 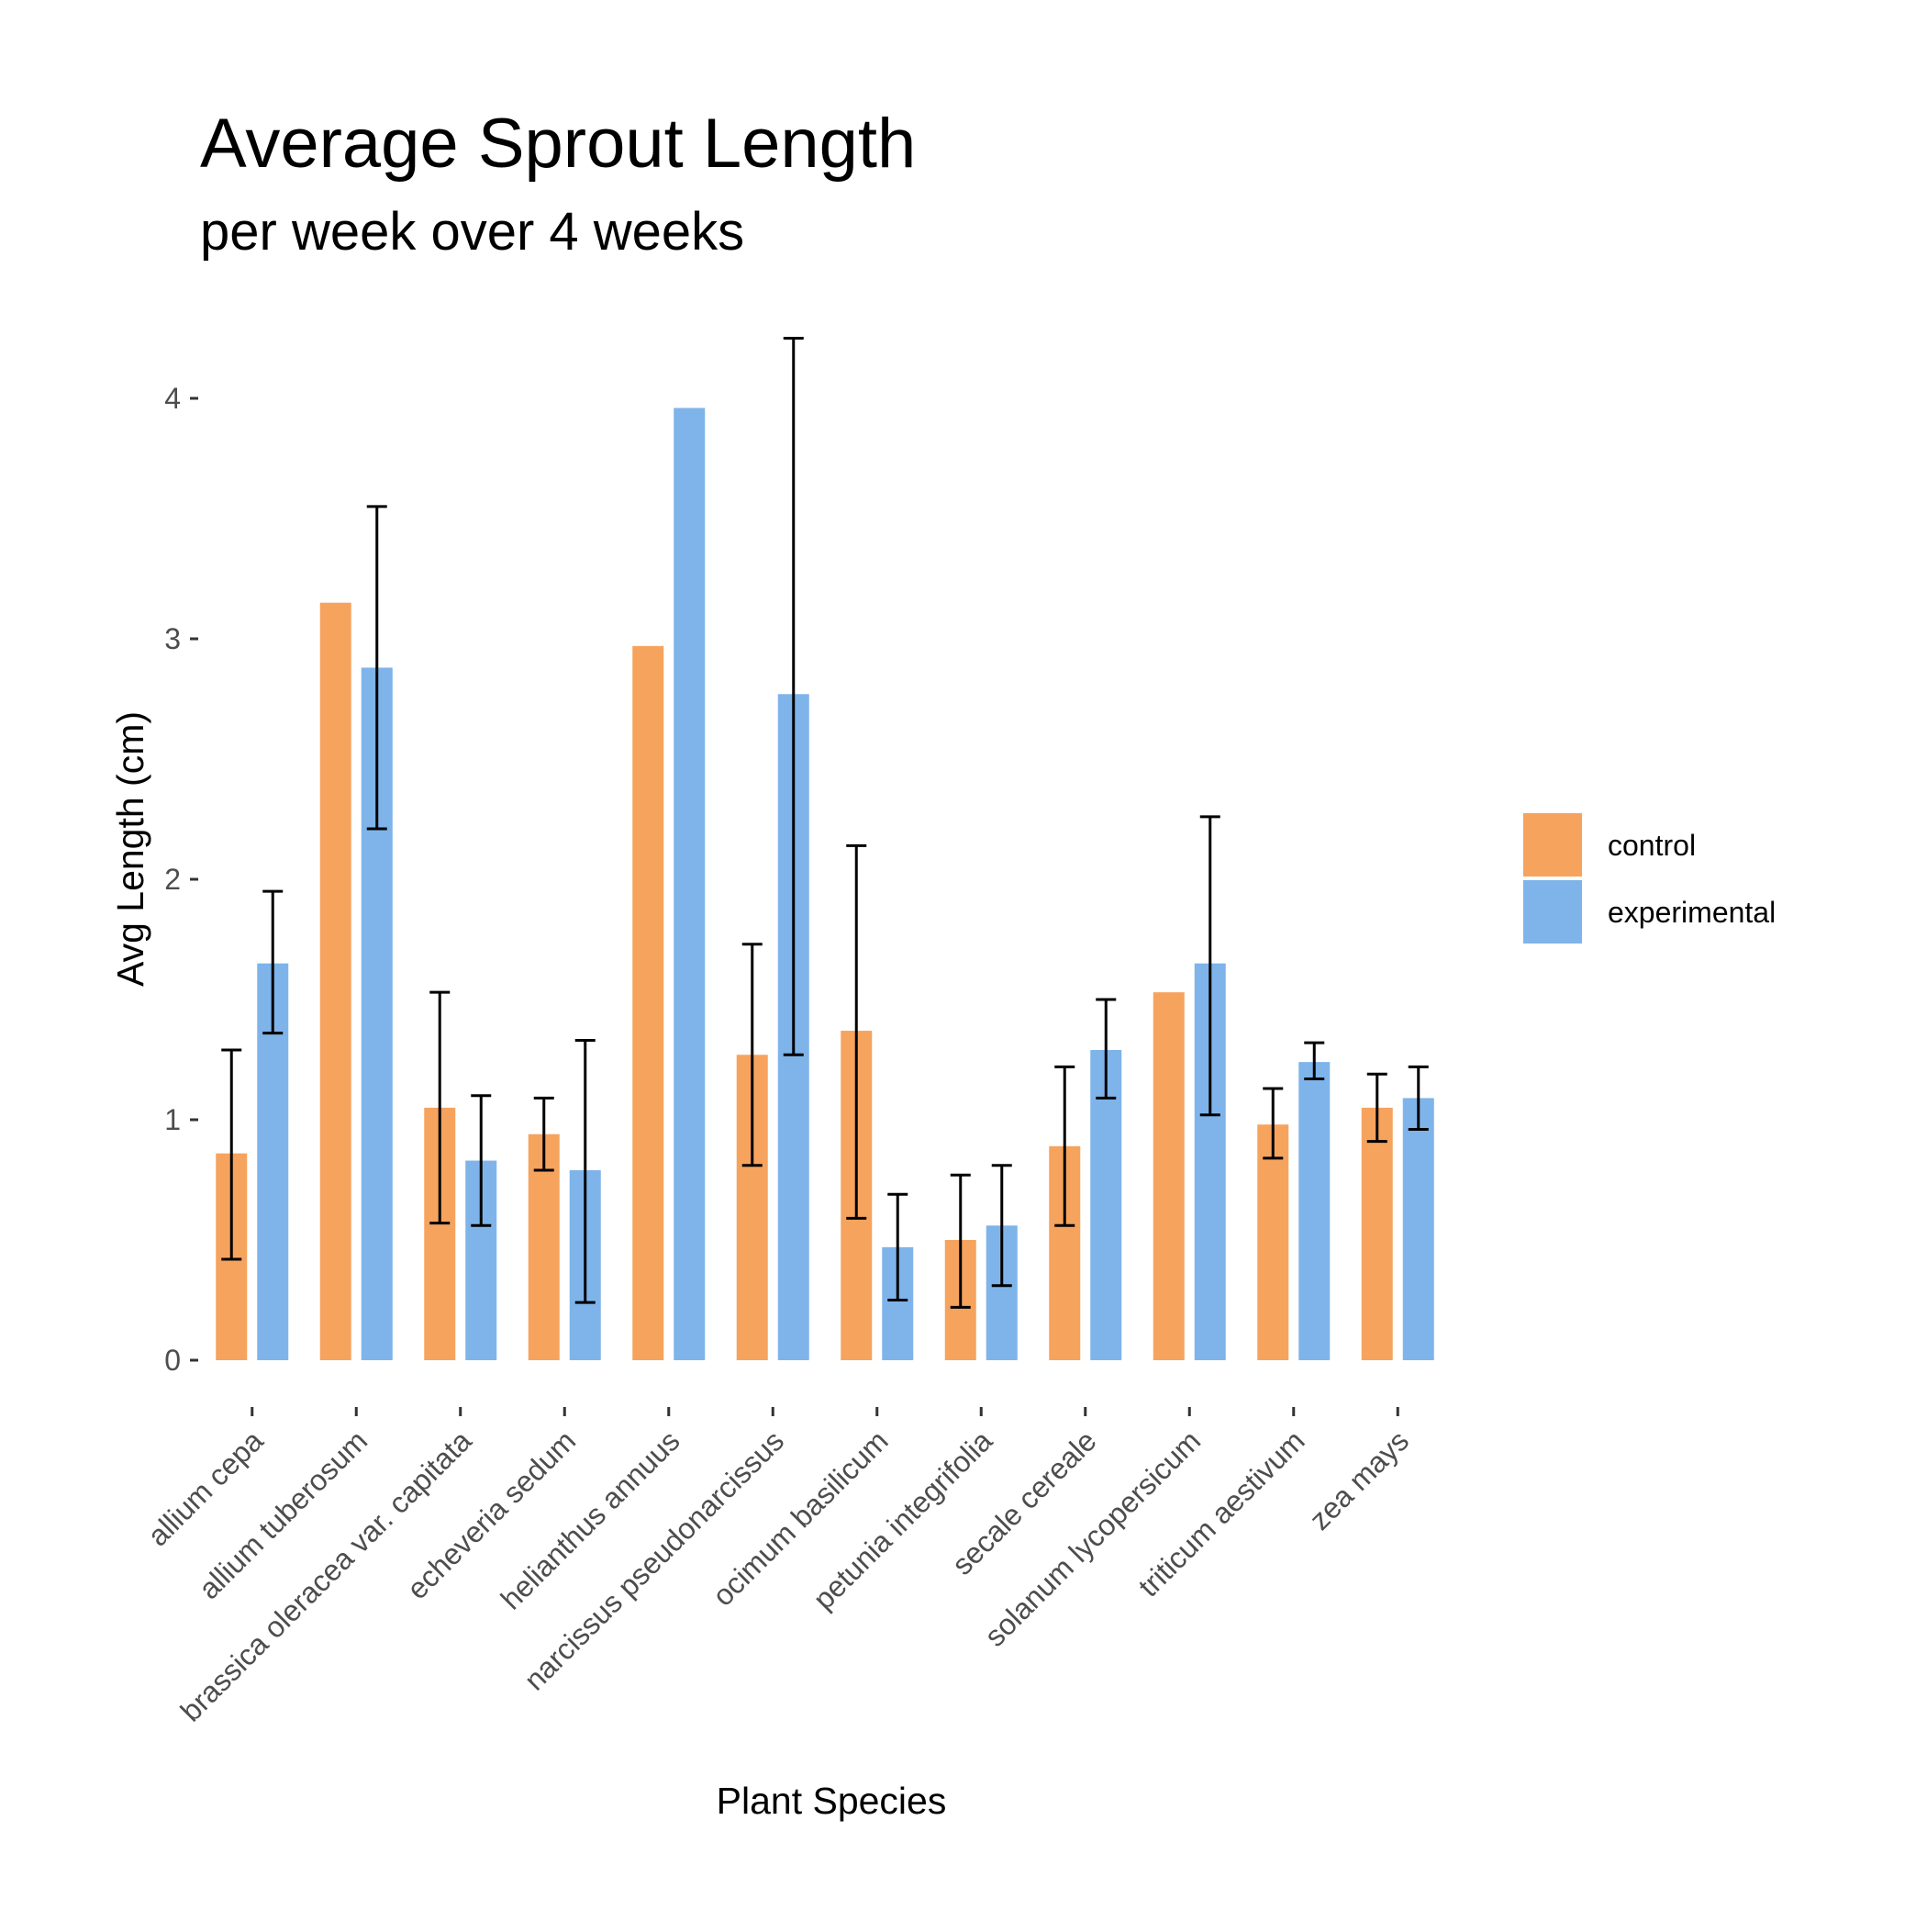 What do you see at coordinates (1552, 845) in the screenshot?
I see `legend-key-control` at bounding box center [1552, 845].